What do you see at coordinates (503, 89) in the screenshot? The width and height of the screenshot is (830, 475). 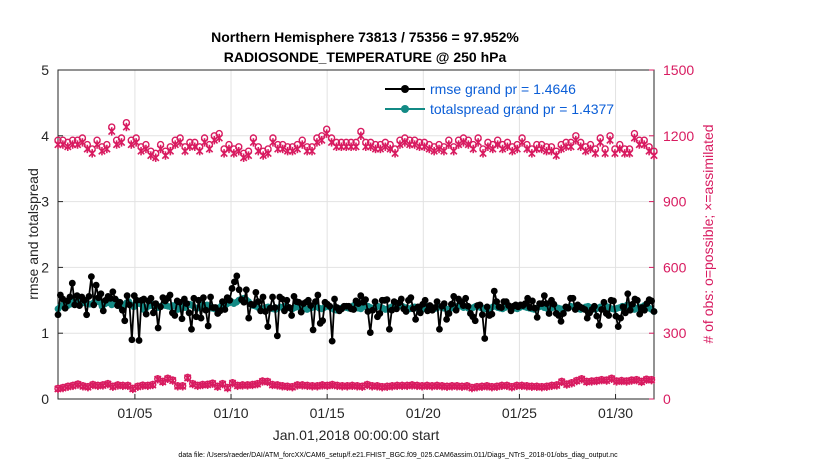 I see `legend-rmse-label: rmse grand pr = 1.4646` at bounding box center [503, 89].